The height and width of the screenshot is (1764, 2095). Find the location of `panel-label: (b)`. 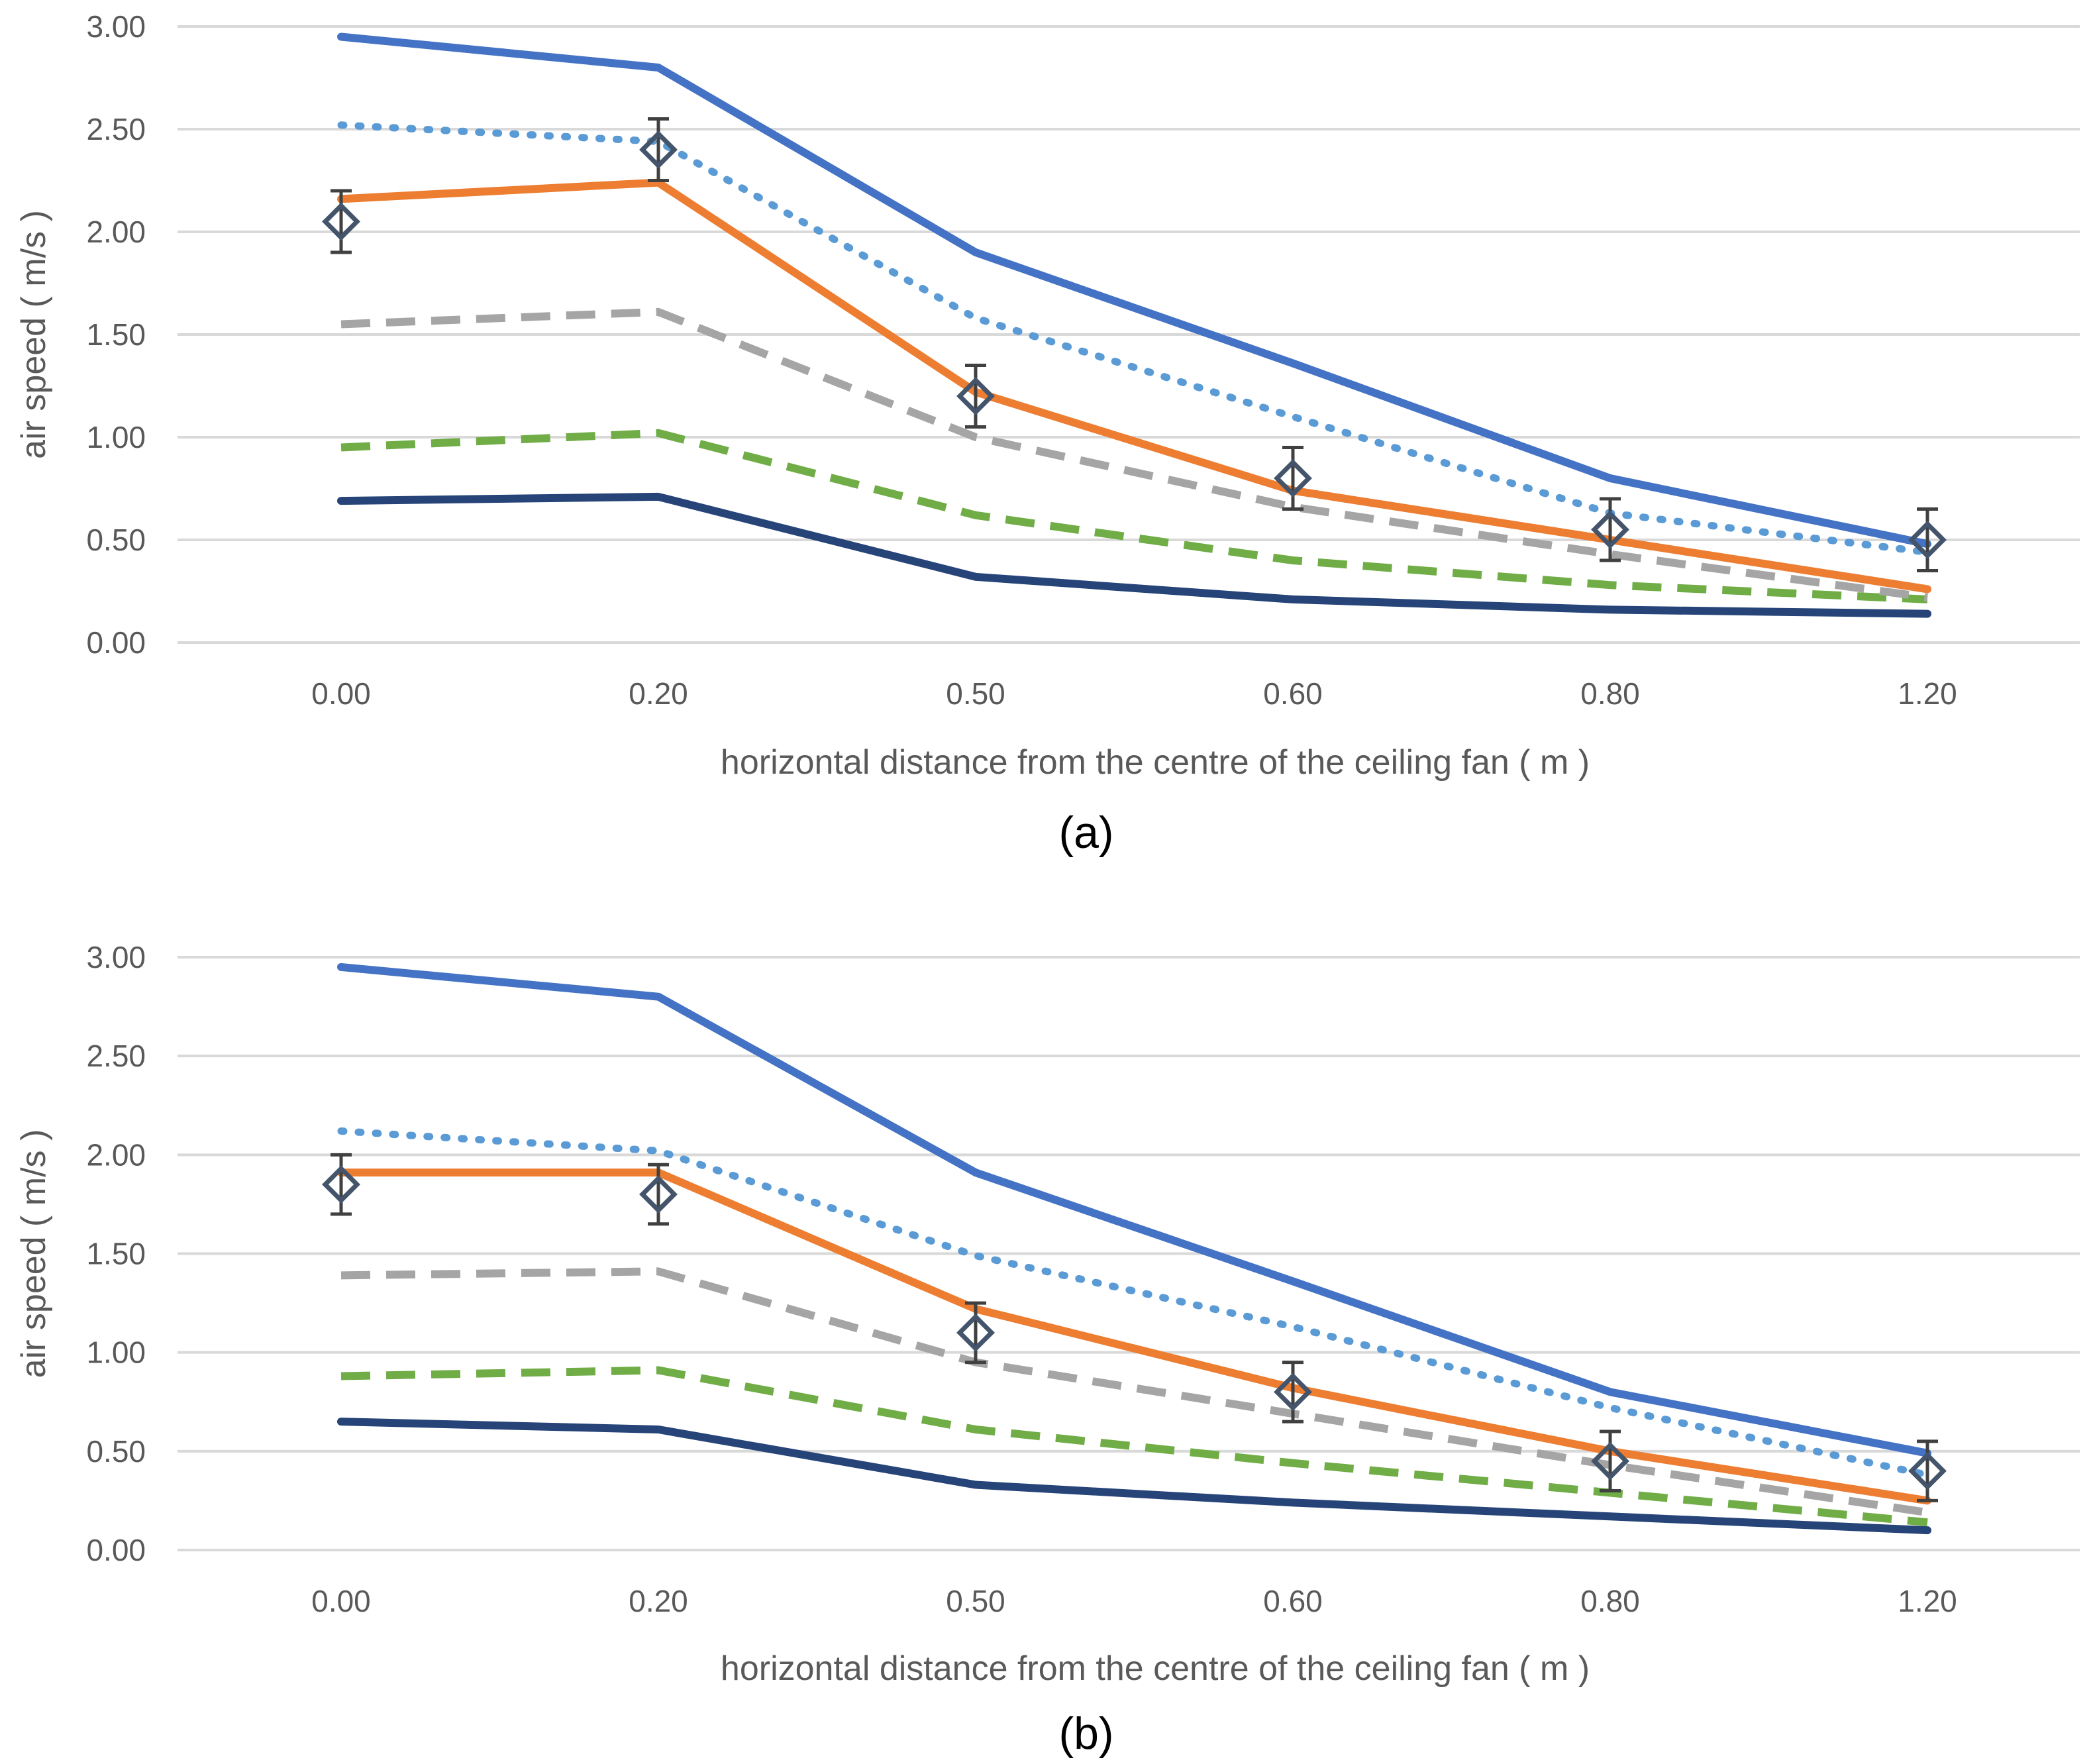

panel-label: (b) is located at coordinates (1085, 1733).